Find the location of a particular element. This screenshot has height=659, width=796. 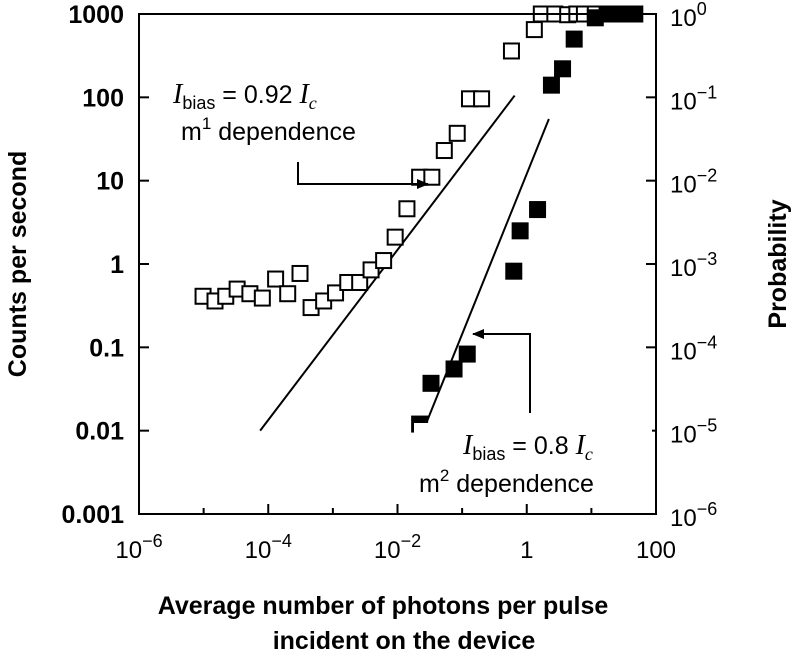

y-tick-label-left: 0.1 is located at coordinates (106, 348).